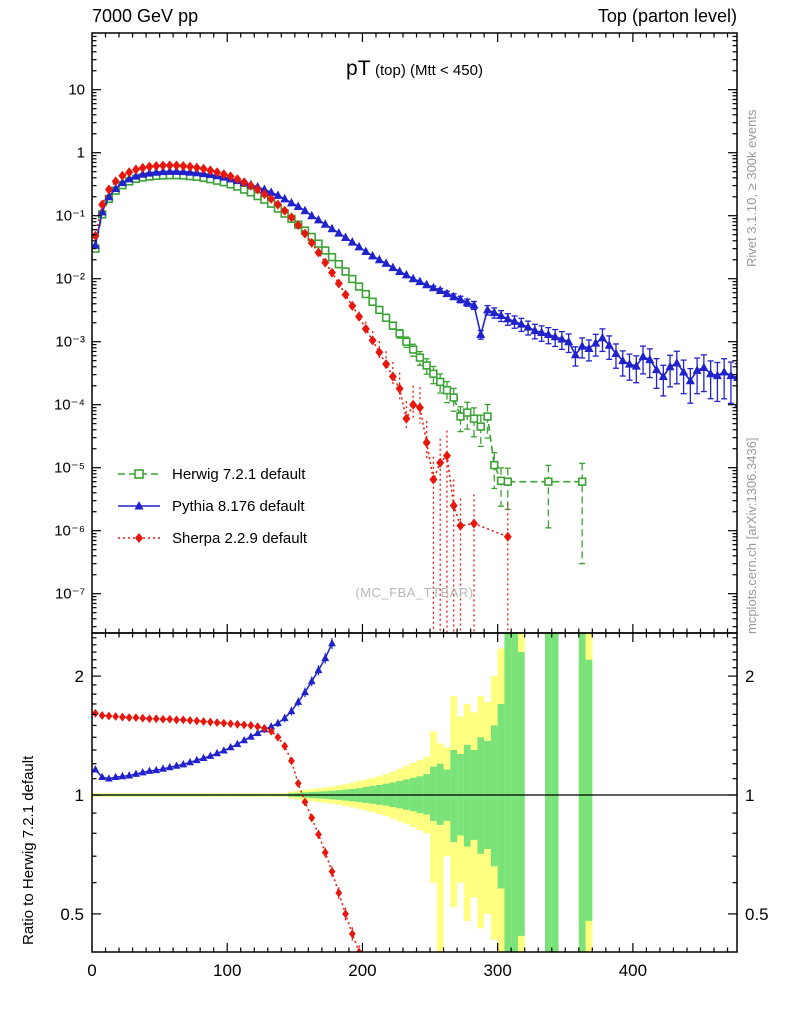  What do you see at coordinates (227, 970) in the screenshot?
I see `svg-text: 100` at bounding box center [227, 970].